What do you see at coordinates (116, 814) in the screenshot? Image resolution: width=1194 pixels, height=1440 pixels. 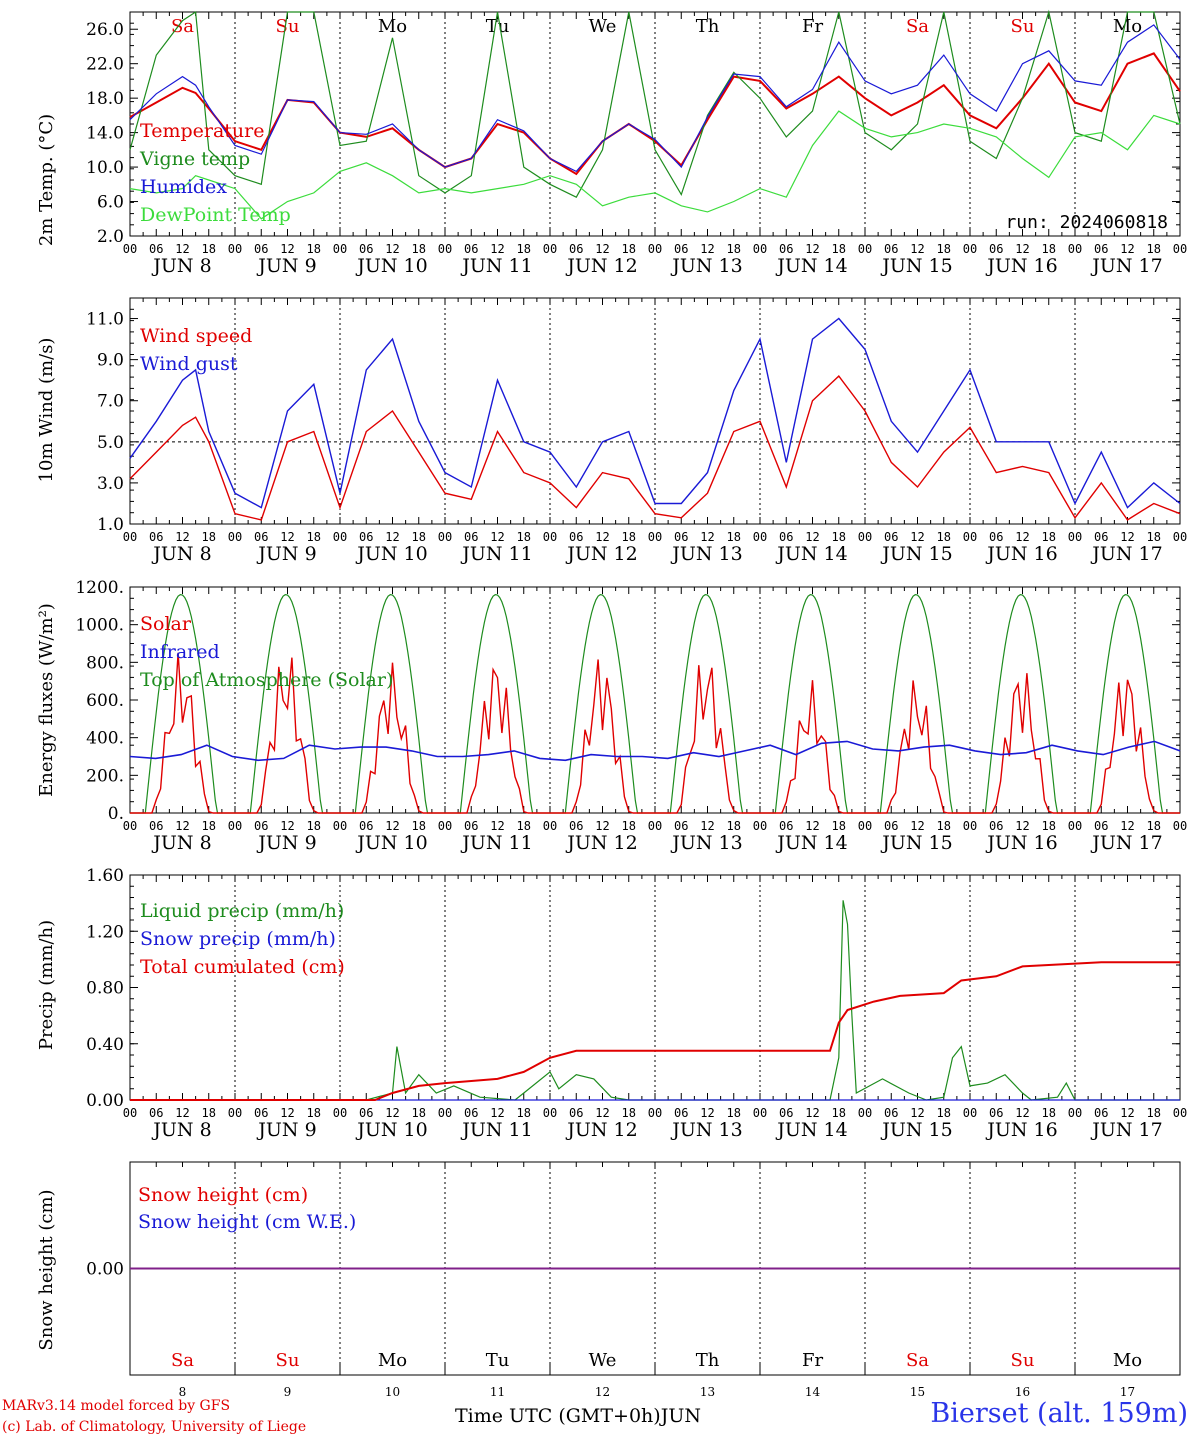 I see `y-tick-label: 0.` at bounding box center [116, 814].